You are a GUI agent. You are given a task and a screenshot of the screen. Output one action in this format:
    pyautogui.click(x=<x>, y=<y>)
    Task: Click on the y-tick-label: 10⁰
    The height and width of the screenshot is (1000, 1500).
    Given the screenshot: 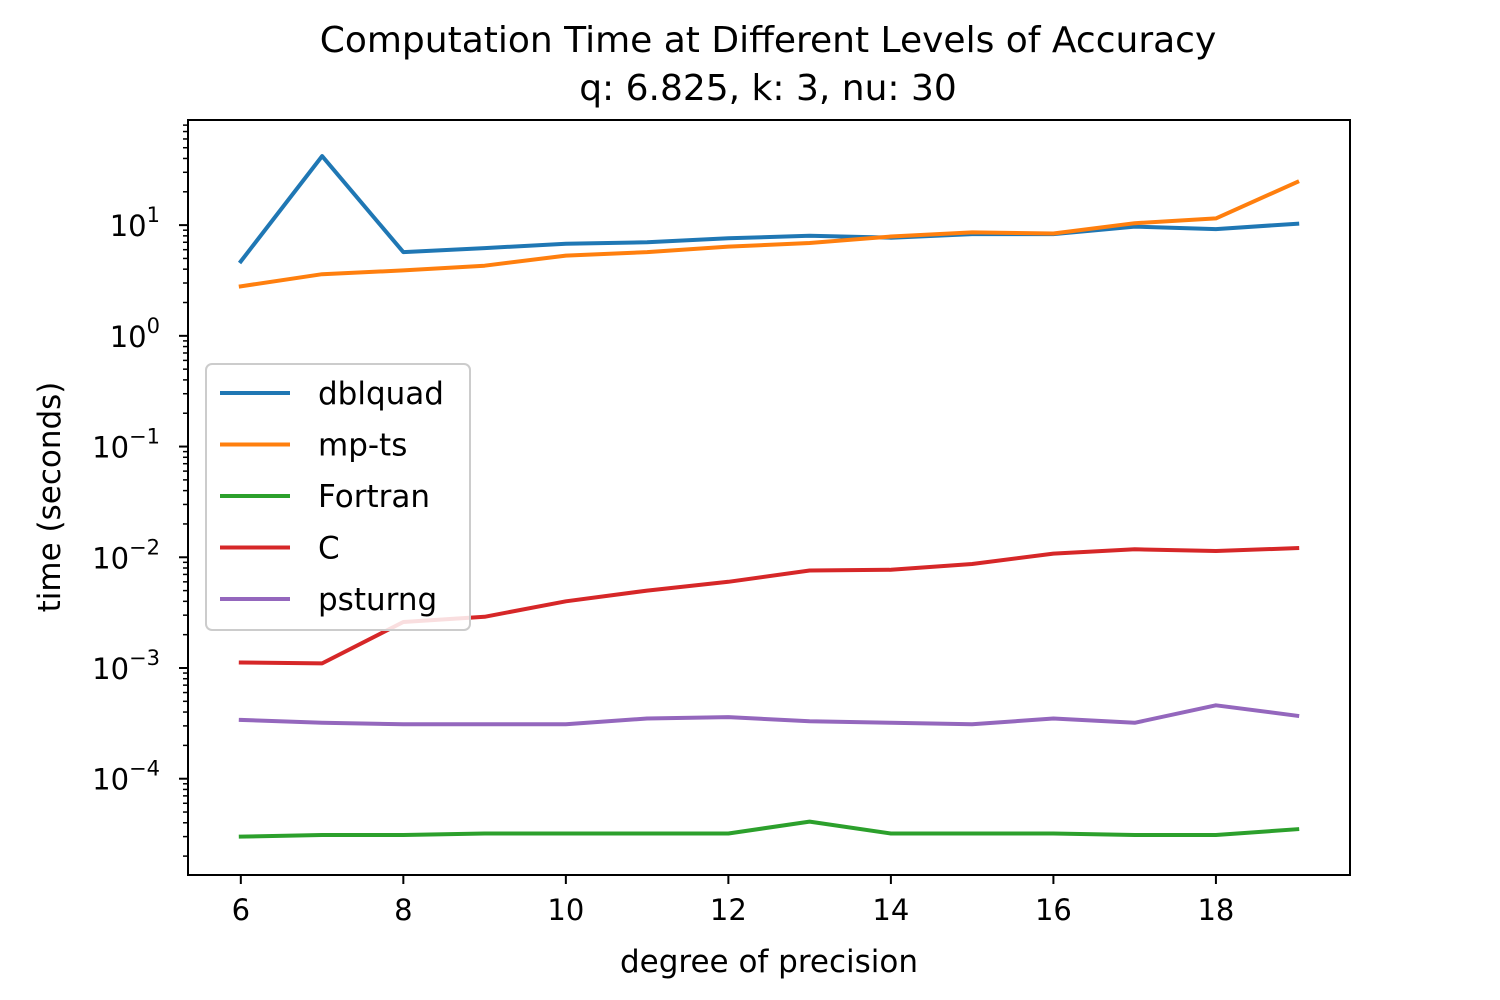 What is the action you would take?
    pyautogui.click(x=135, y=334)
    